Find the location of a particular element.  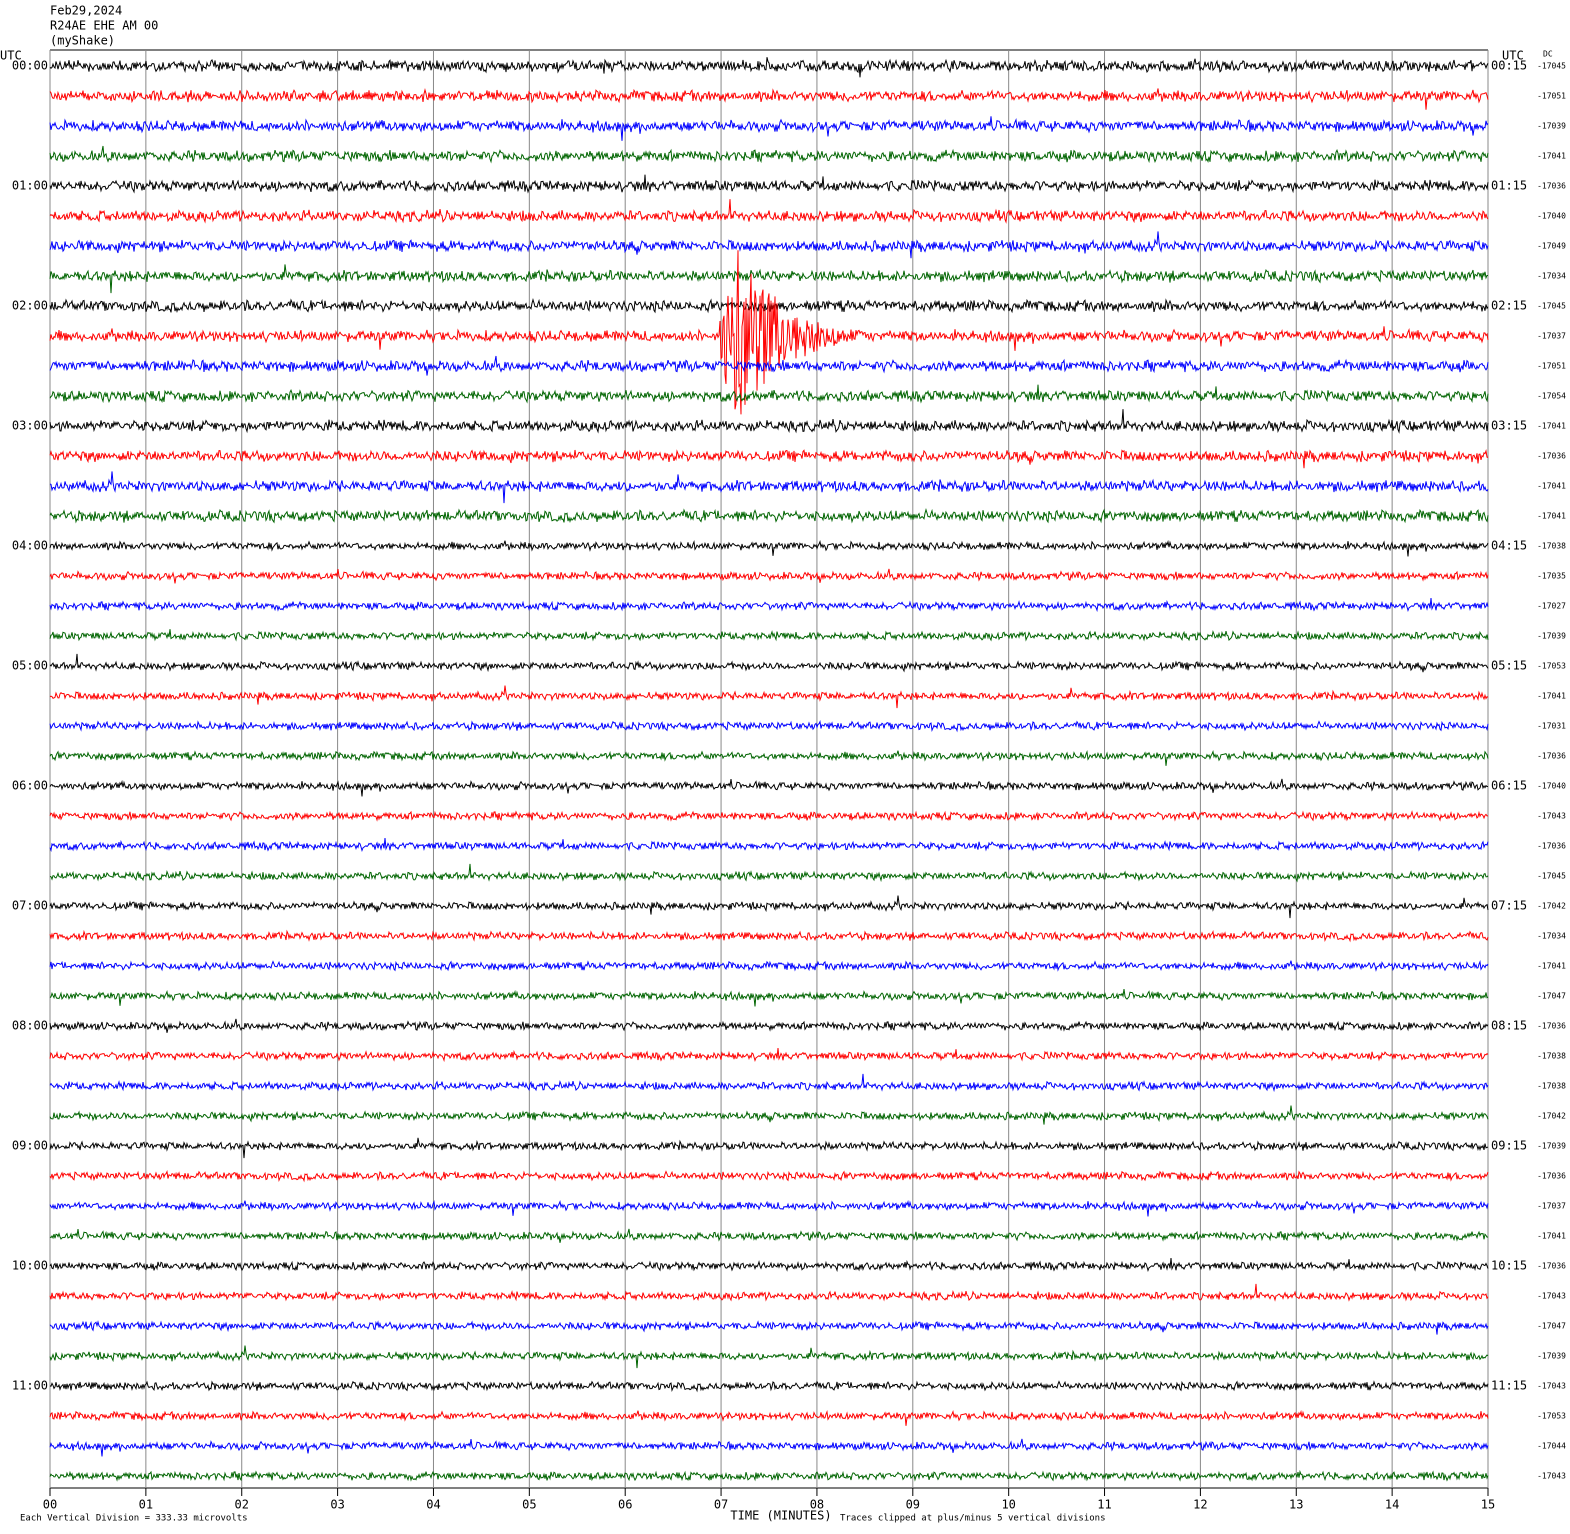

dc-value: -17051 is located at coordinates (1551, 366).